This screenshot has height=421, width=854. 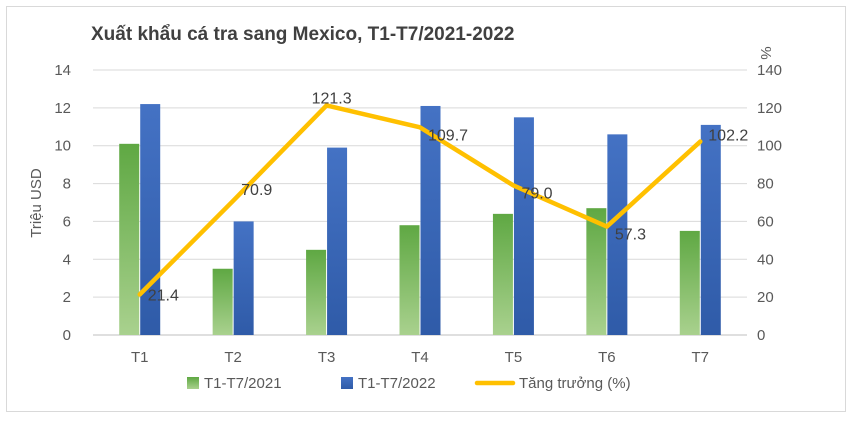 What do you see at coordinates (514, 357) in the screenshot?
I see `x-tick-label: T5` at bounding box center [514, 357].